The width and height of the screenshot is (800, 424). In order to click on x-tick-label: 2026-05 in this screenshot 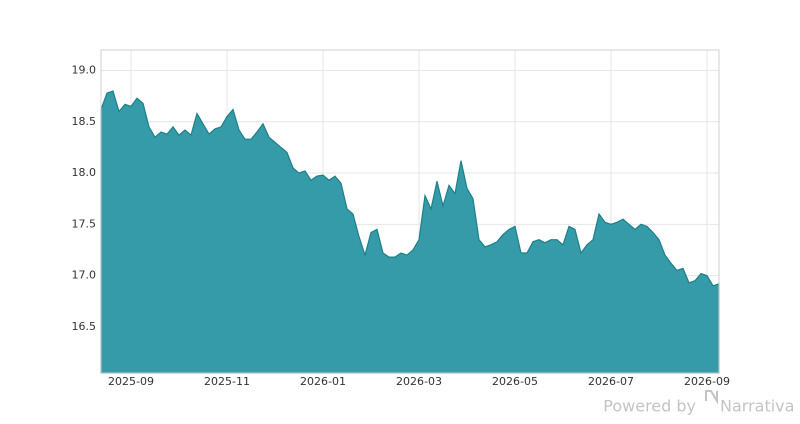, I will do `click(515, 381)`.